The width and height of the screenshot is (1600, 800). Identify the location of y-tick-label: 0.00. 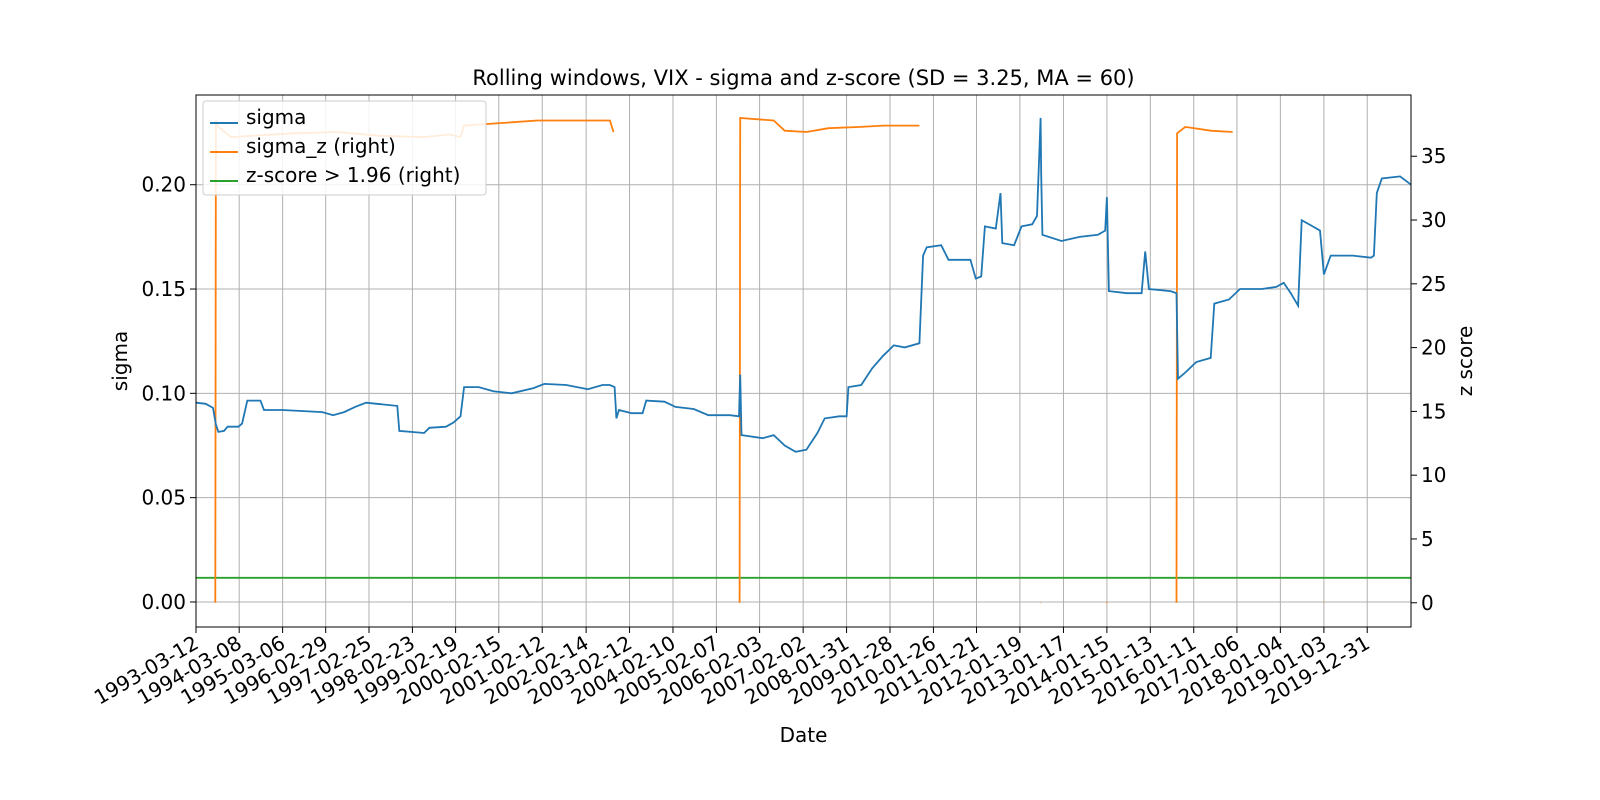
(163, 602).